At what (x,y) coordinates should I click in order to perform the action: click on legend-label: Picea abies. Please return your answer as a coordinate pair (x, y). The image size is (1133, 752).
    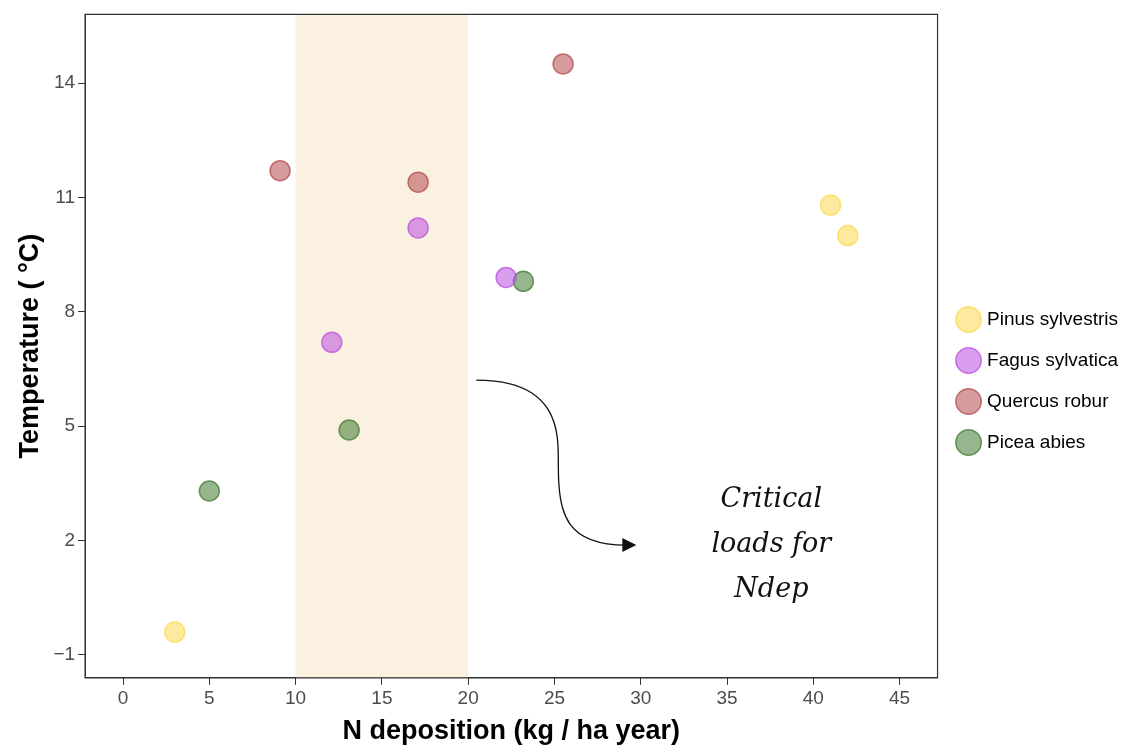
    Looking at the image, I should click on (1036, 441).